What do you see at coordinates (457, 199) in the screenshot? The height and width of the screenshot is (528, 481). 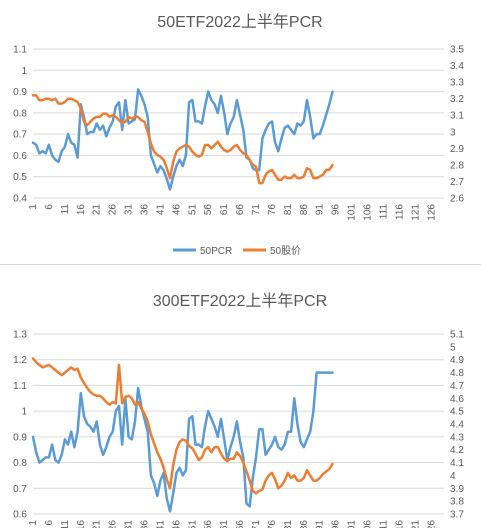 I see `y-right-tick-label: 2.6` at bounding box center [457, 199].